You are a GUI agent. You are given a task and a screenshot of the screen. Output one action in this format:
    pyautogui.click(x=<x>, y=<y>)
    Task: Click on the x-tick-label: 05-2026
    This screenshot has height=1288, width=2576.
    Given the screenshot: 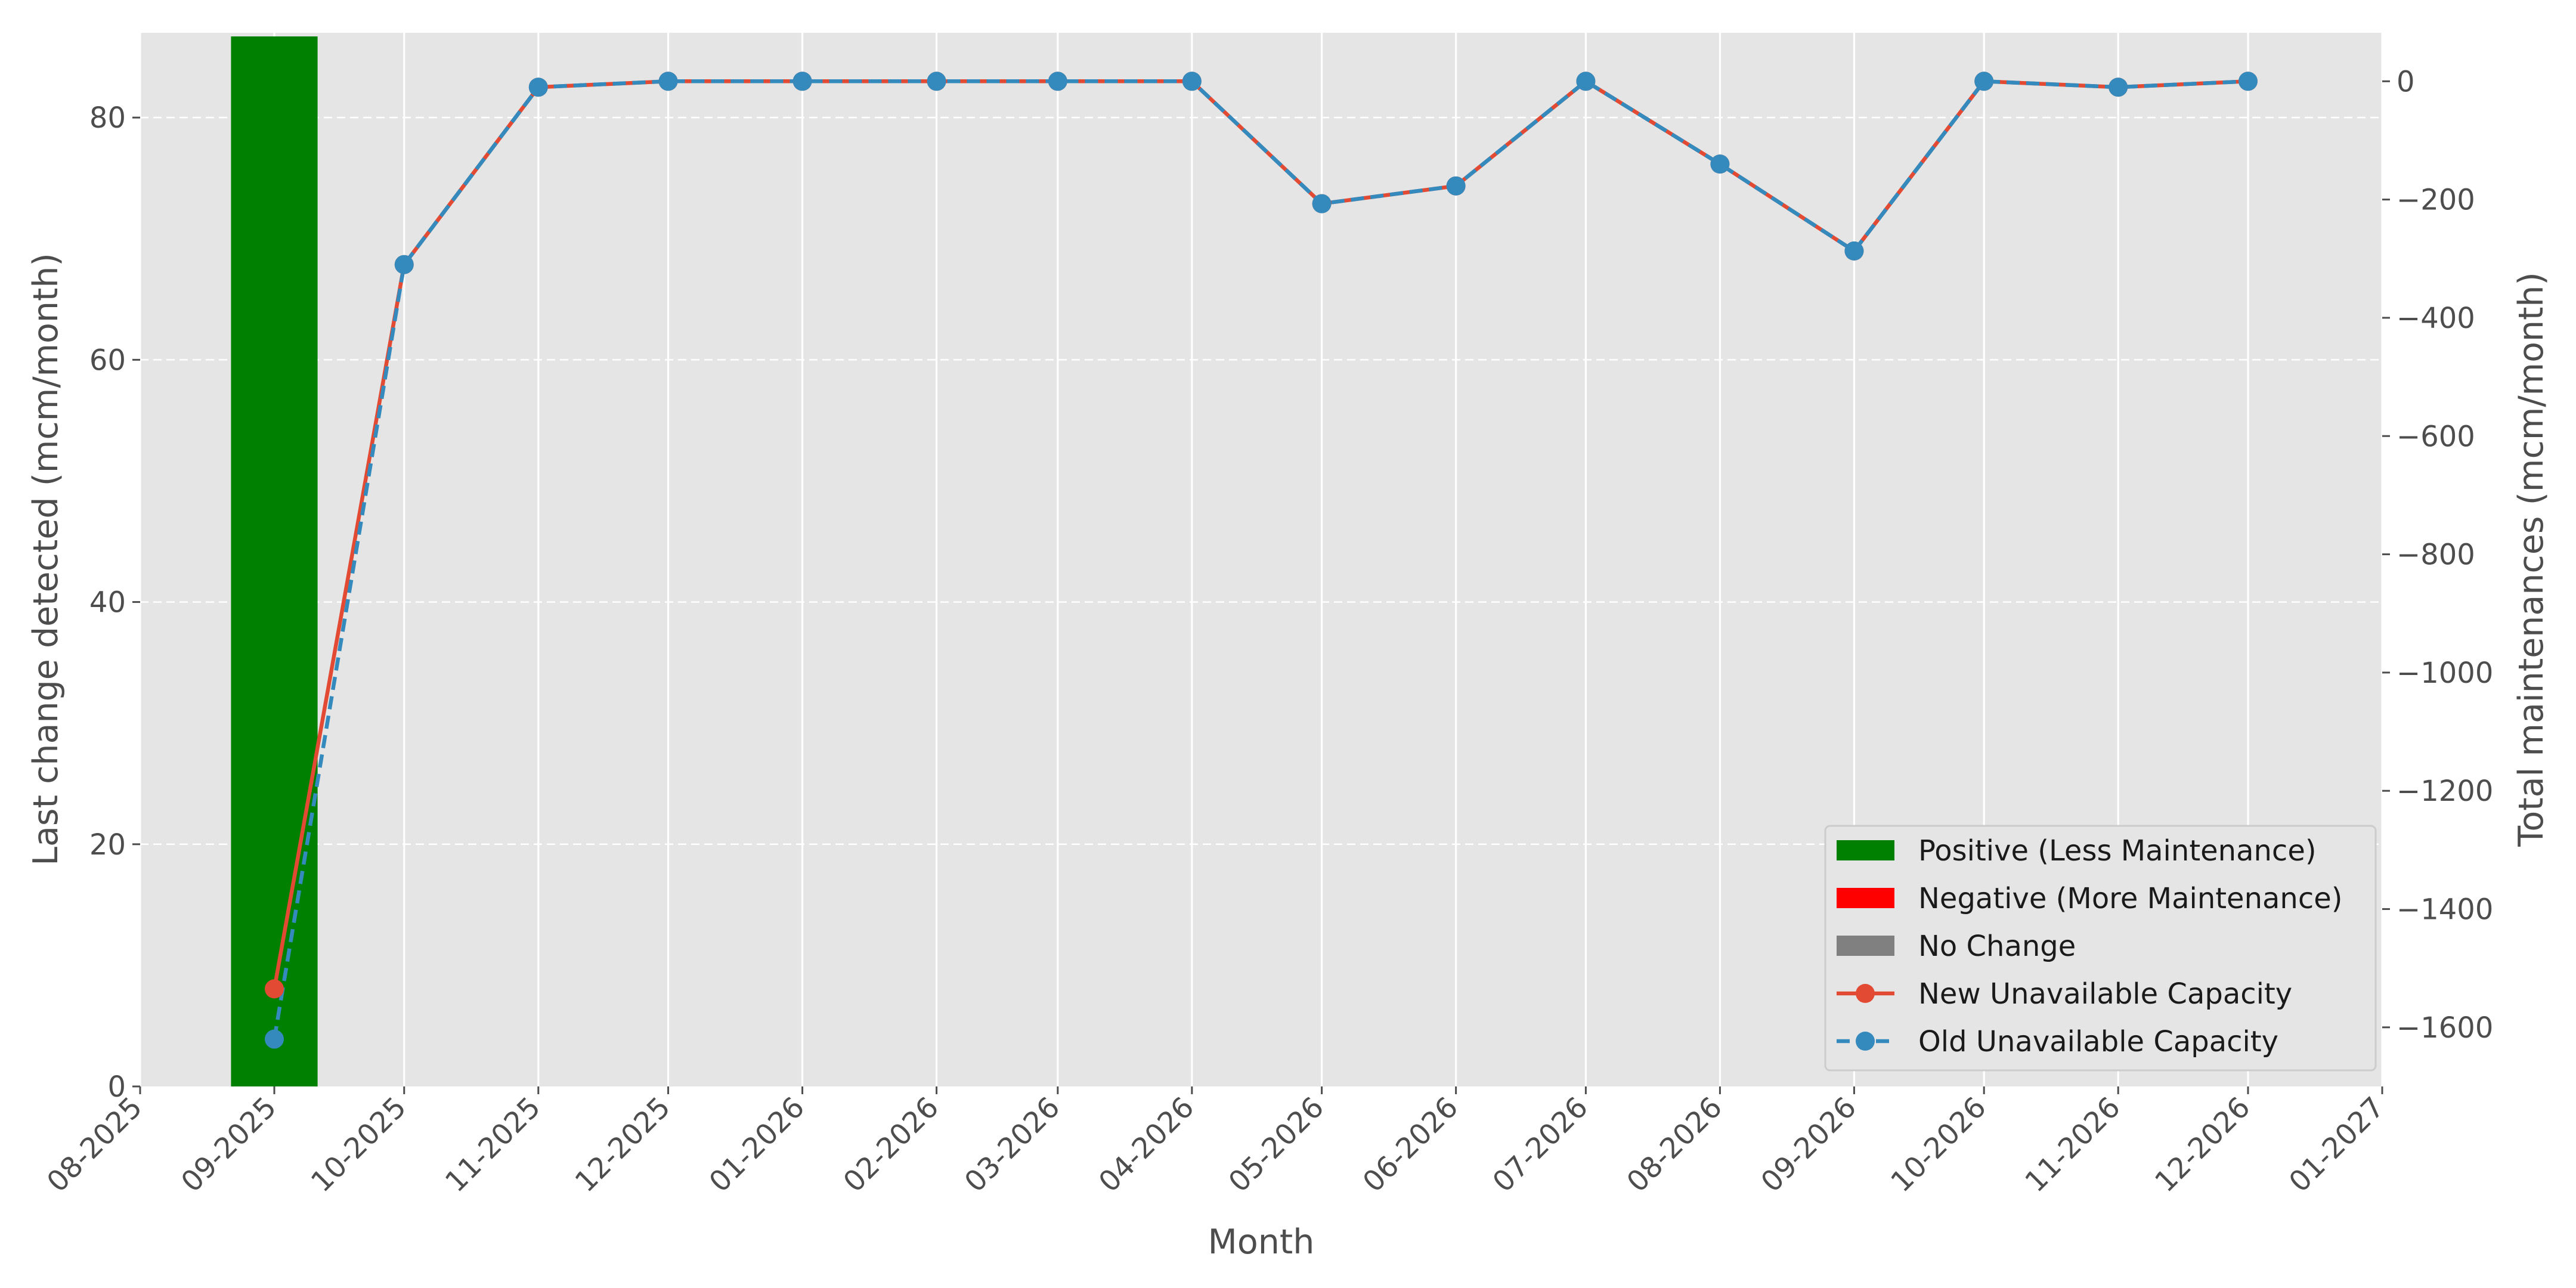 What is the action you would take?
    pyautogui.click(x=1276, y=1145)
    